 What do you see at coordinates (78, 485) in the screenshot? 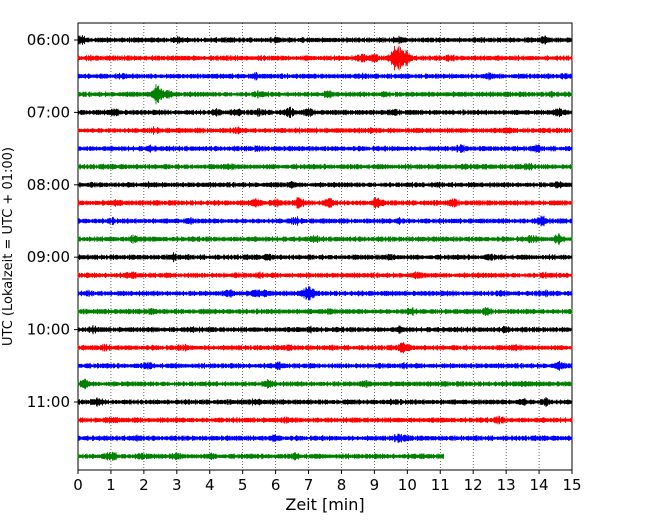
I see `x-tick-label: 0` at bounding box center [78, 485].